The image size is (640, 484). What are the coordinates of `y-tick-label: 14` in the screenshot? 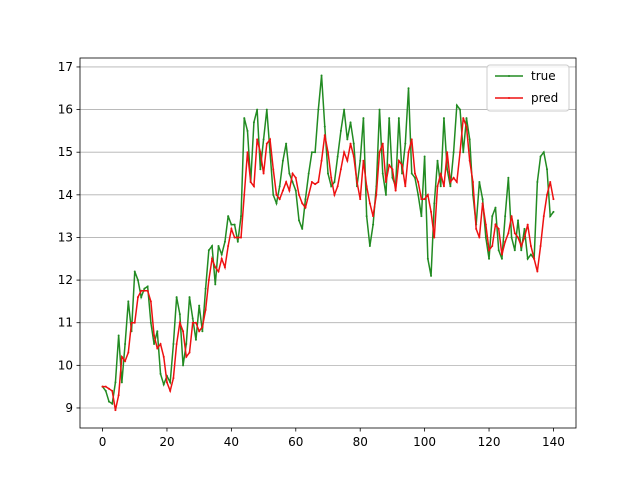 It's located at (65, 195).